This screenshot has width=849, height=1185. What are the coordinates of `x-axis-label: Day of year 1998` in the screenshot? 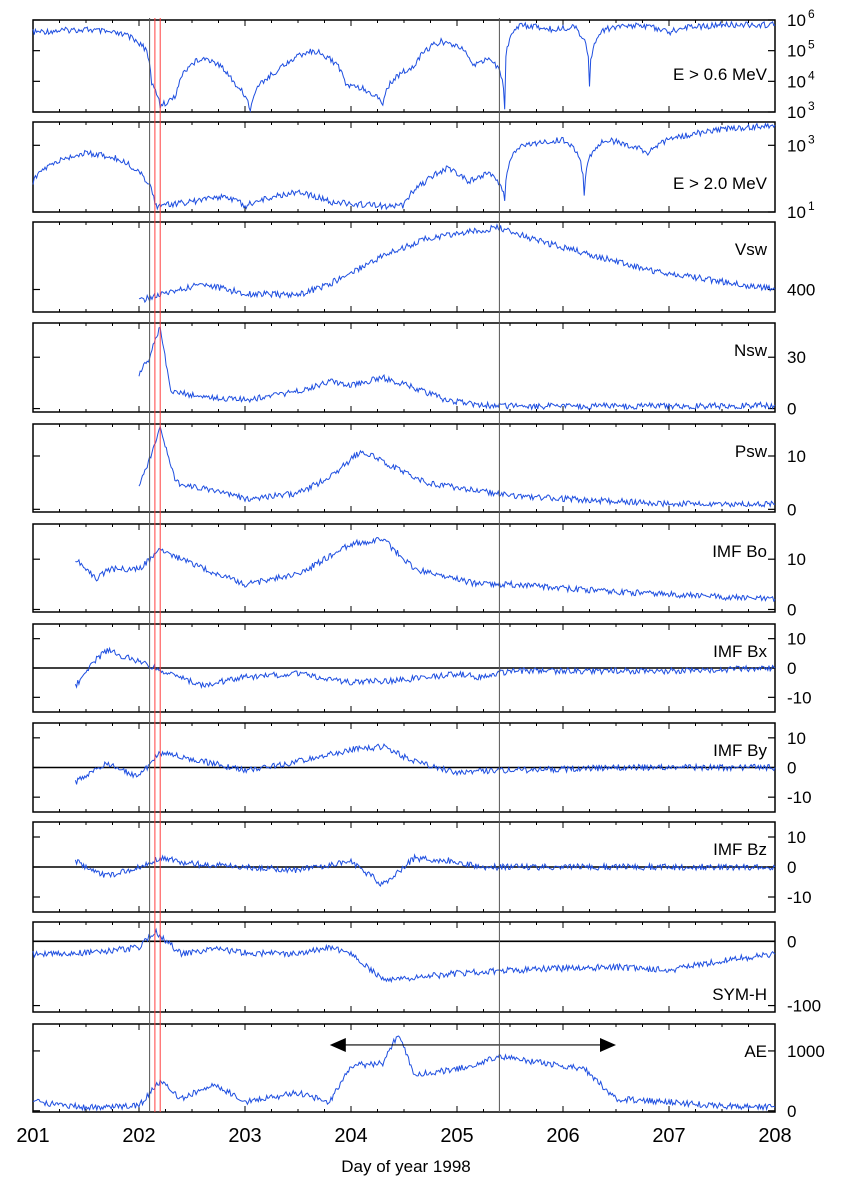 It's located at (405, 1166).